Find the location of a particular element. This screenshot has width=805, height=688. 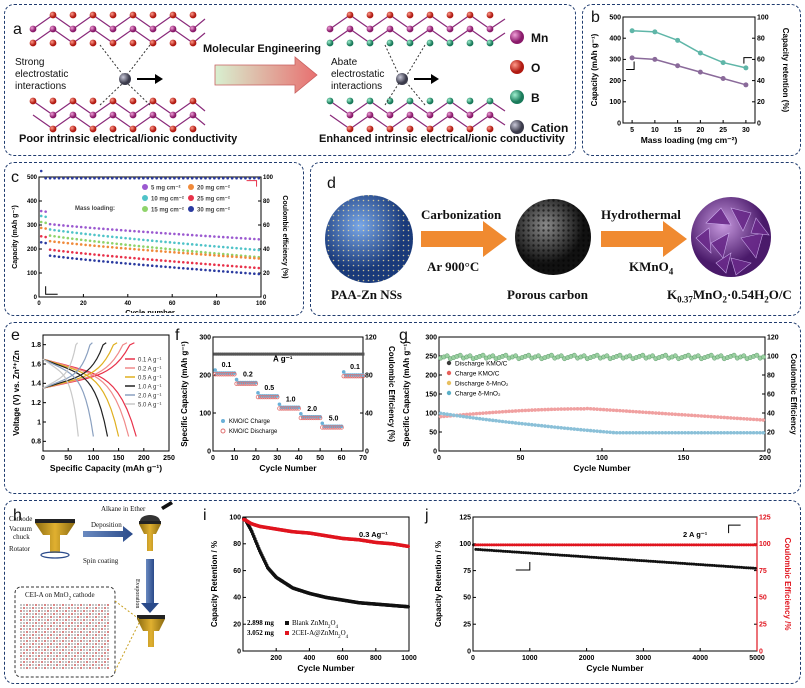

discharge-point is located at coordinates (341, 427).